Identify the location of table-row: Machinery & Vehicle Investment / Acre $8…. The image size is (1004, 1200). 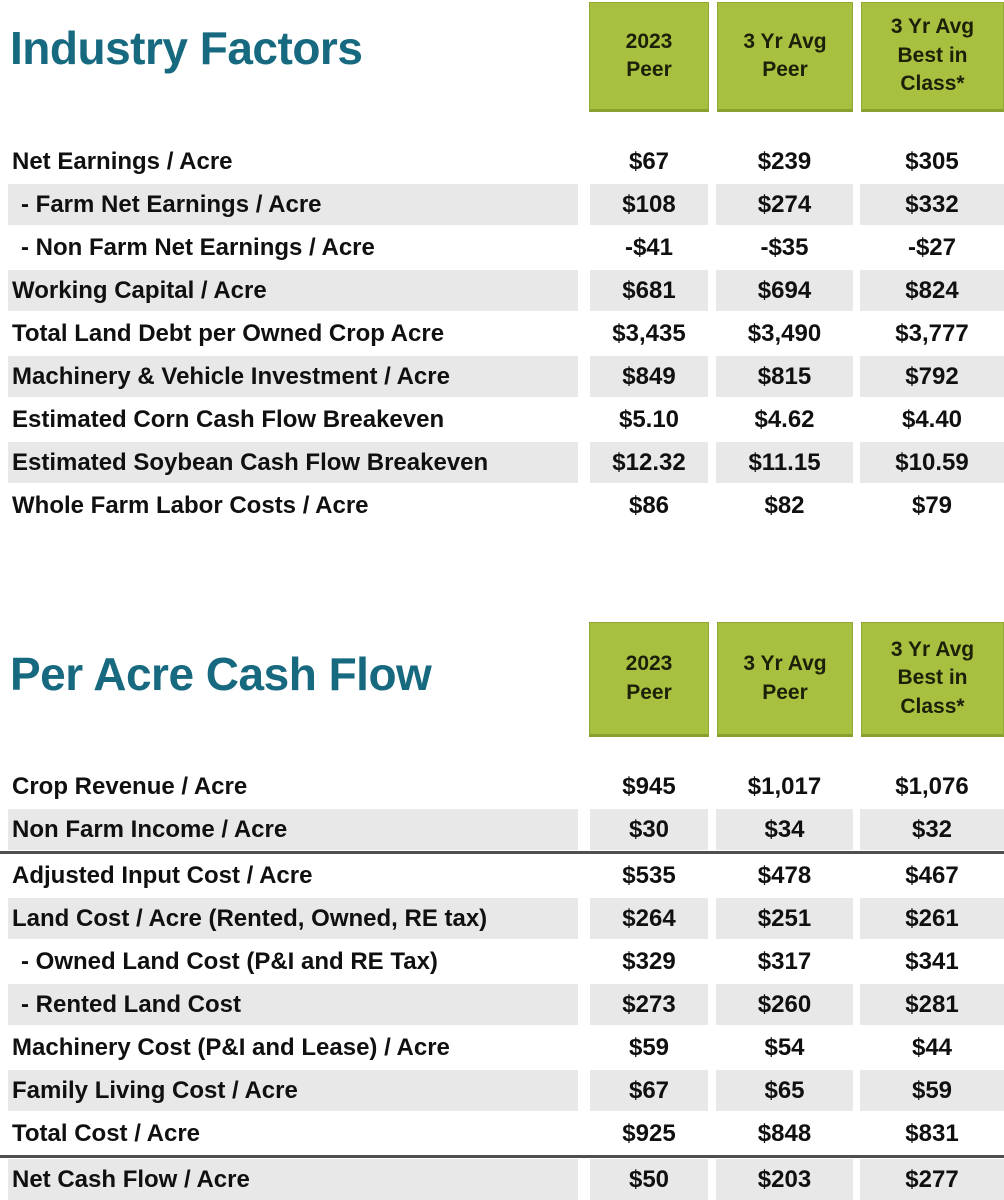
(502, 376).